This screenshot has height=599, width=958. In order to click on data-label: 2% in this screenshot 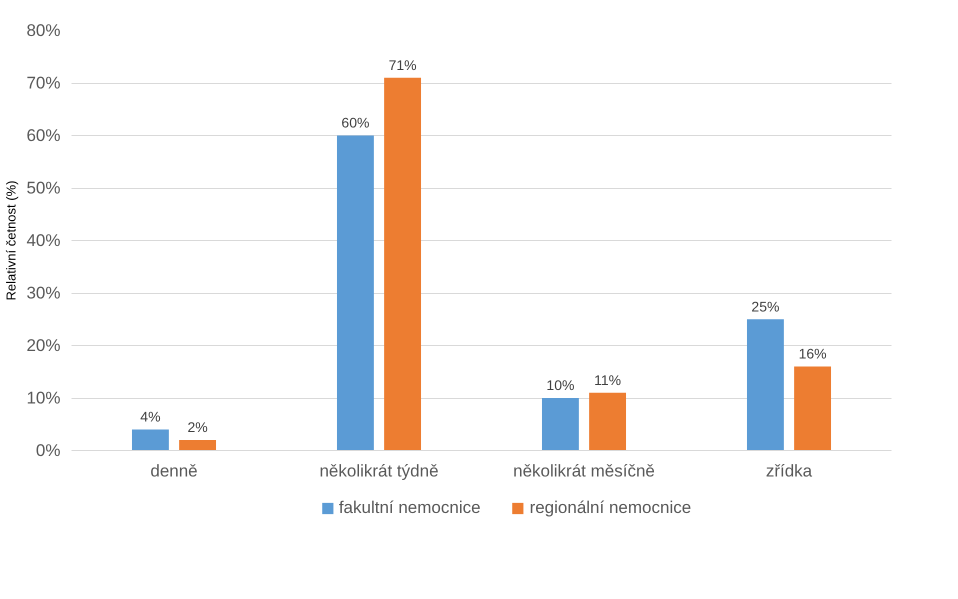, I will do `click(197, 427)`.